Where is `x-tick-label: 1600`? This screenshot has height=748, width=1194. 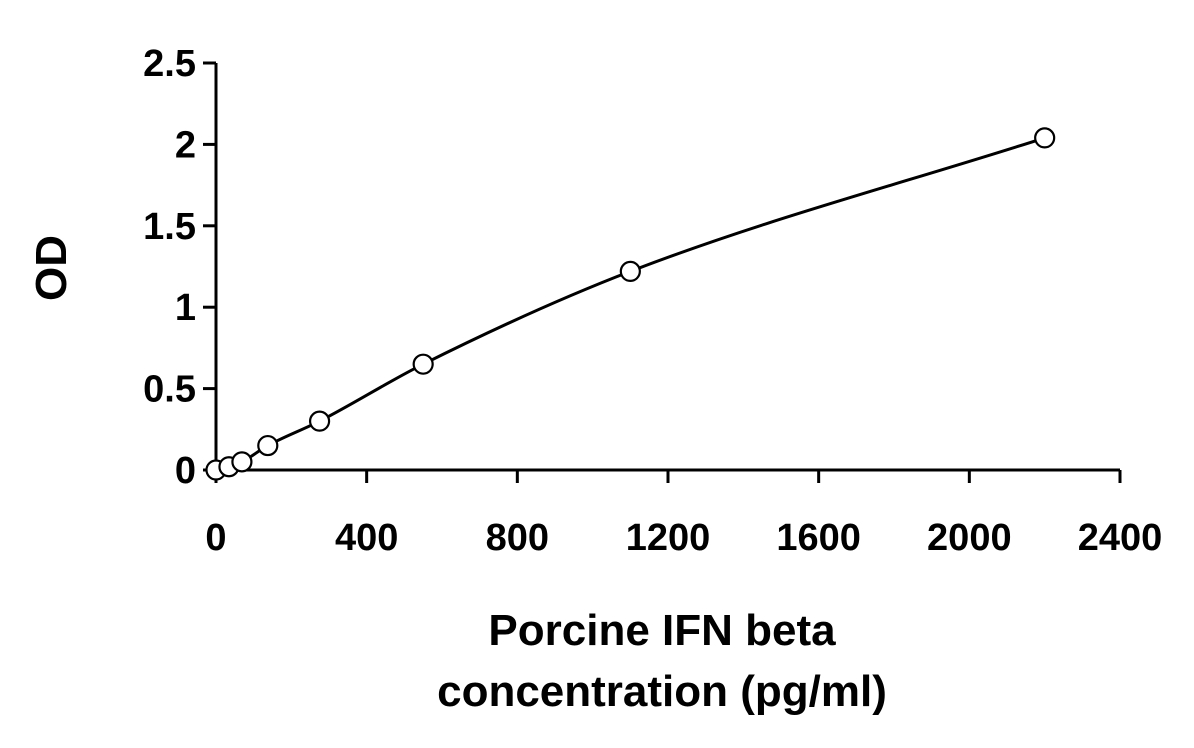 x-tick-label: 1600 is located at coordinates (818, 538).